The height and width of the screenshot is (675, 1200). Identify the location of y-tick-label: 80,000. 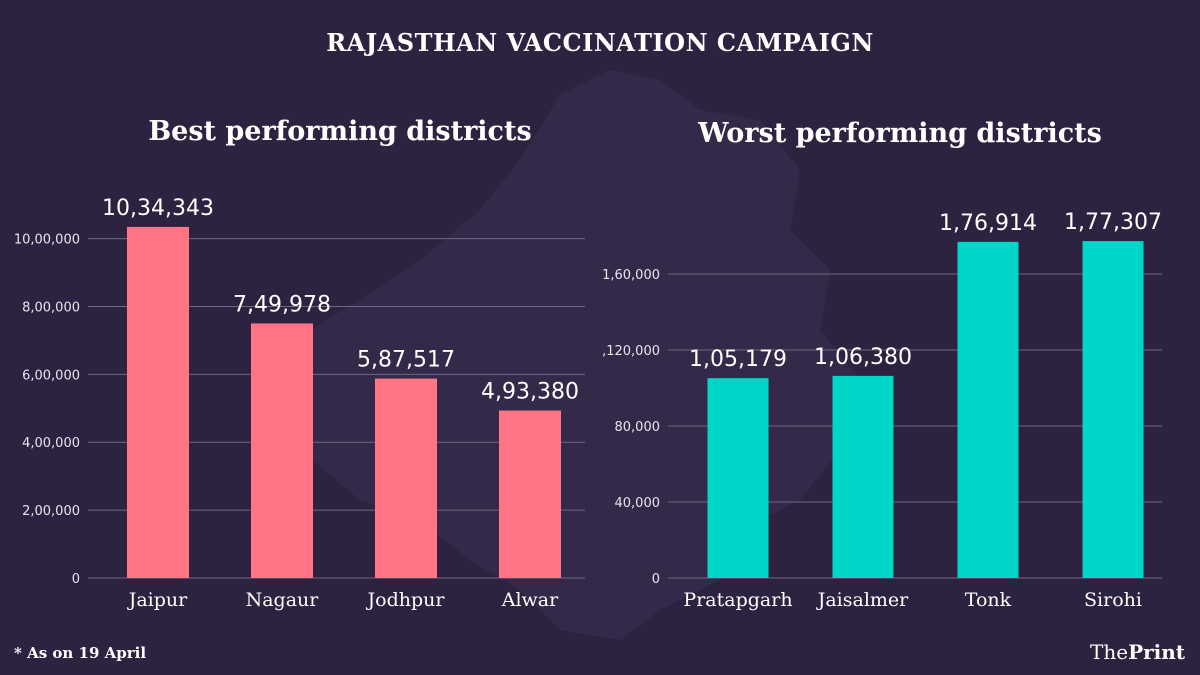
(638, 427).